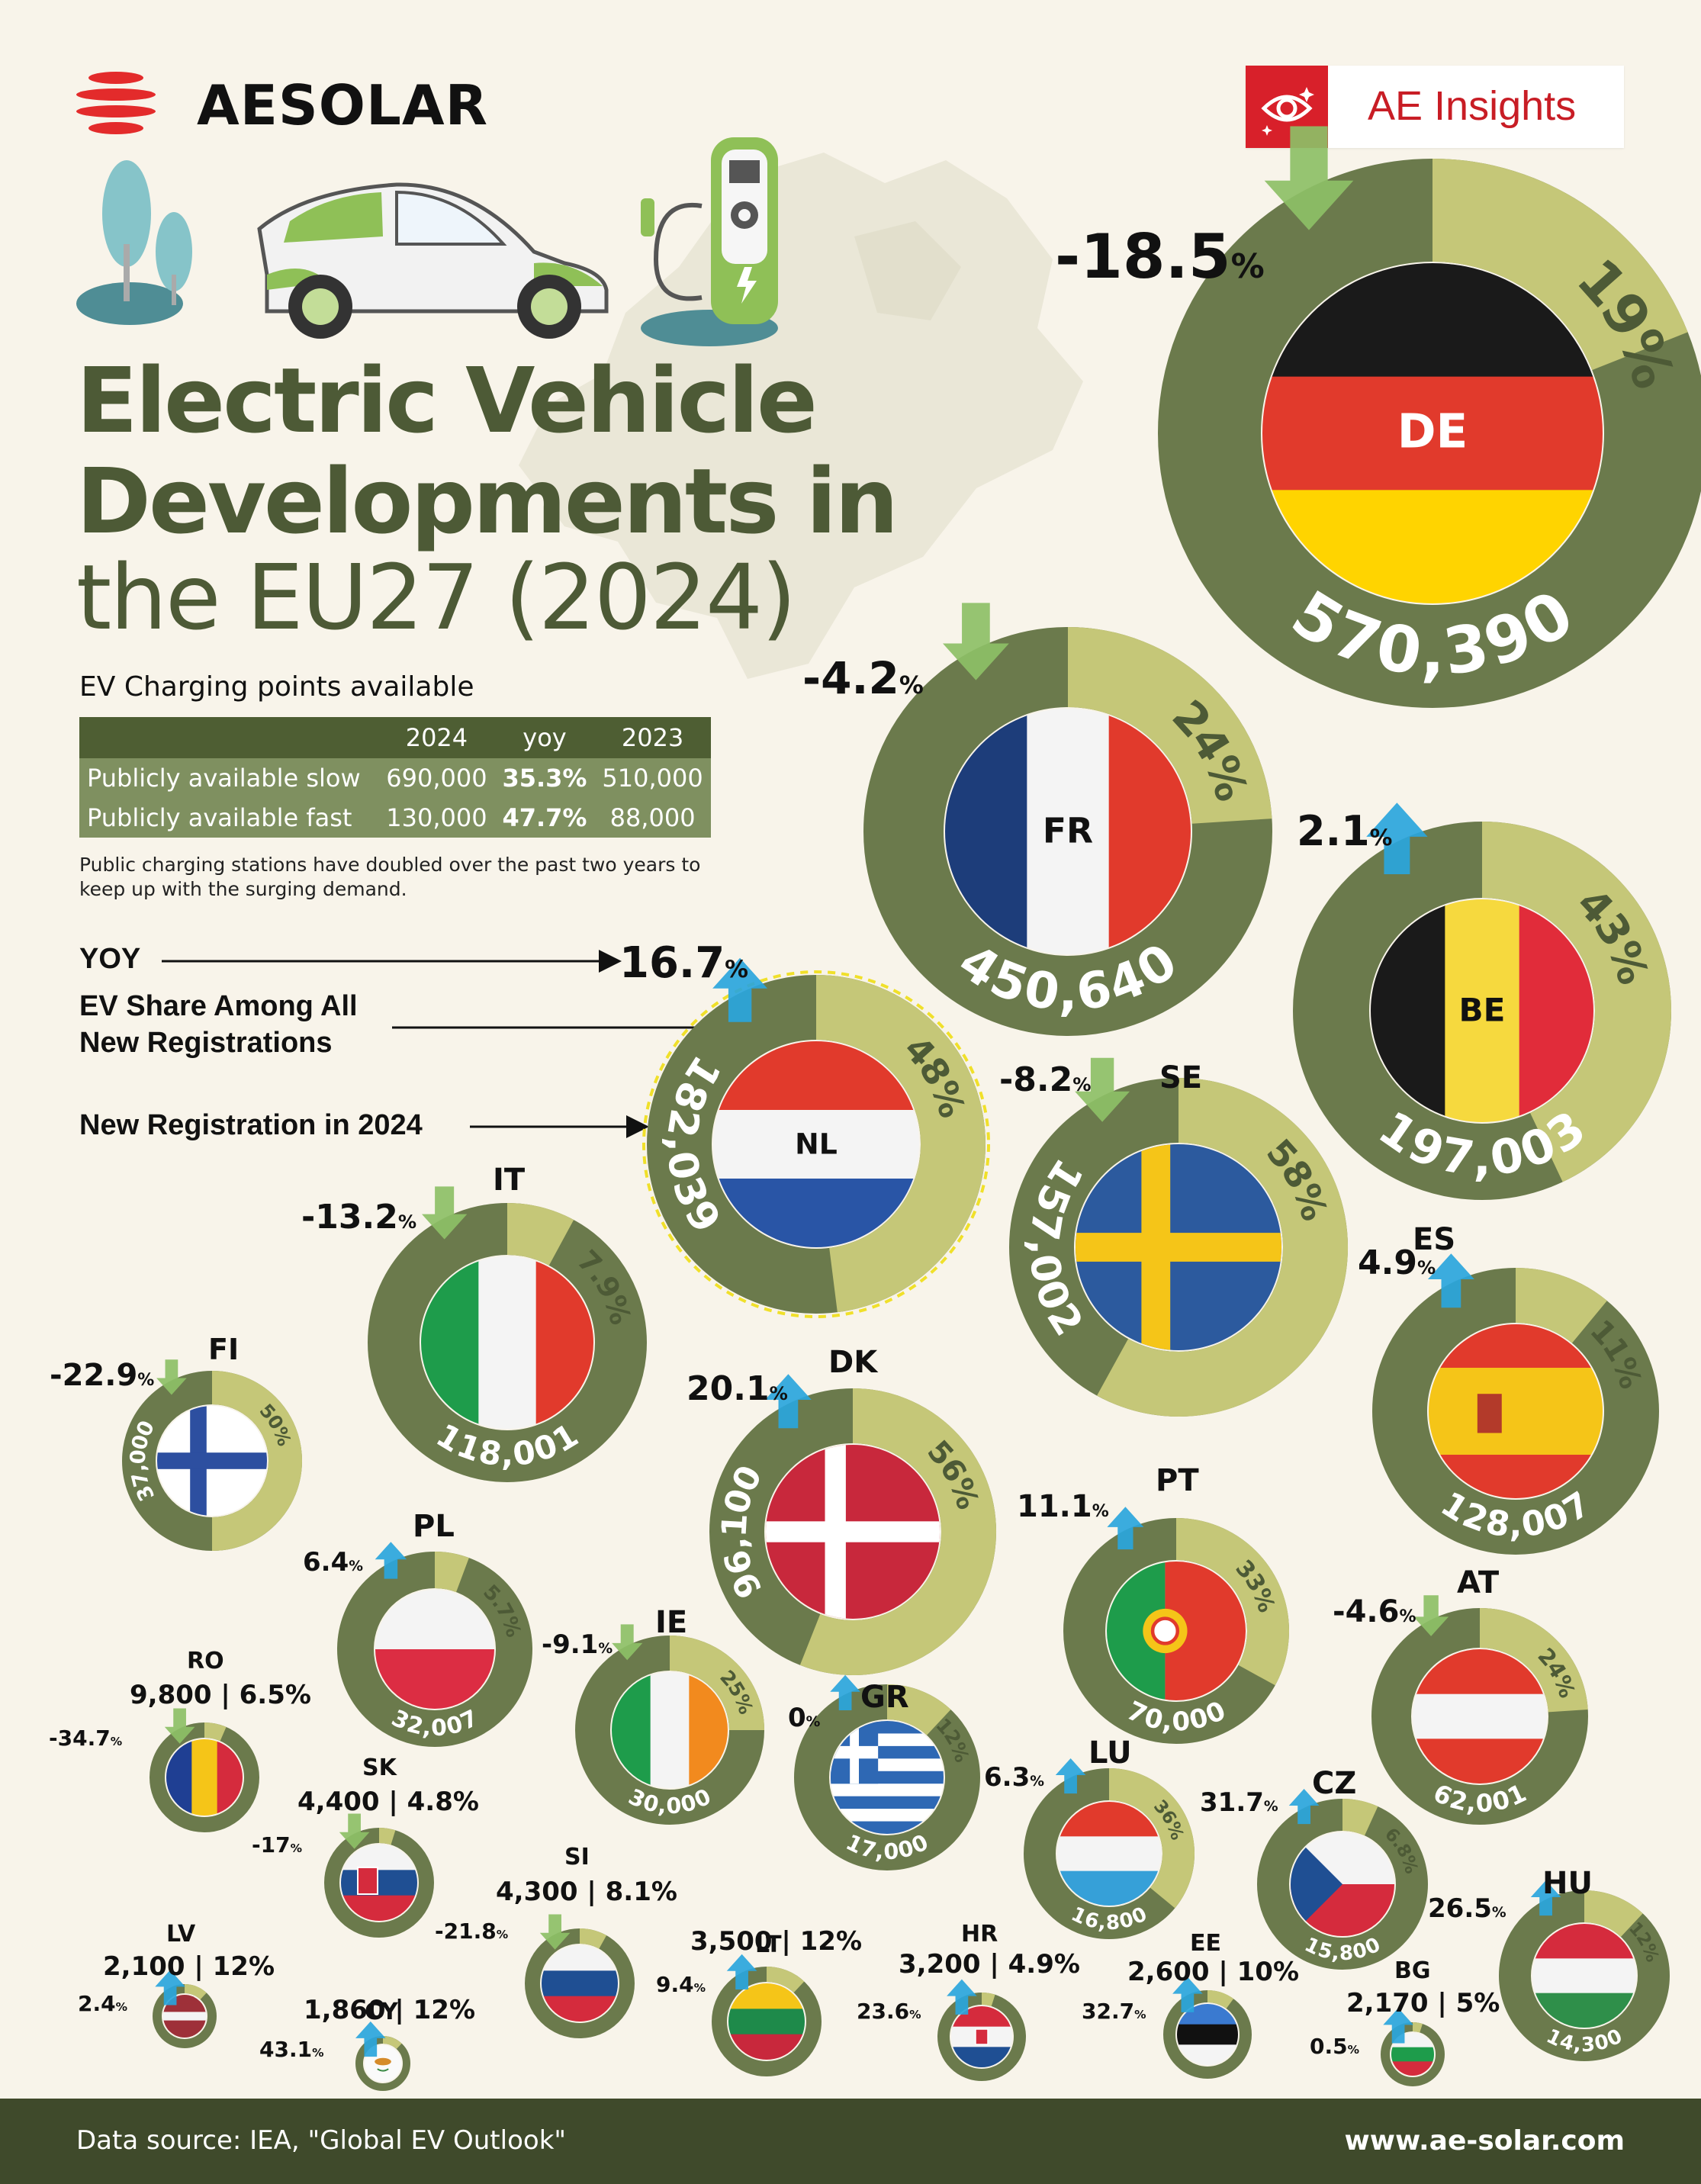 Image resolution: width=1701 pixels, height=2184 pixels. Describe the element at coordinates (887, 1777) in the screenshot. I see `donut-gr` at that location.